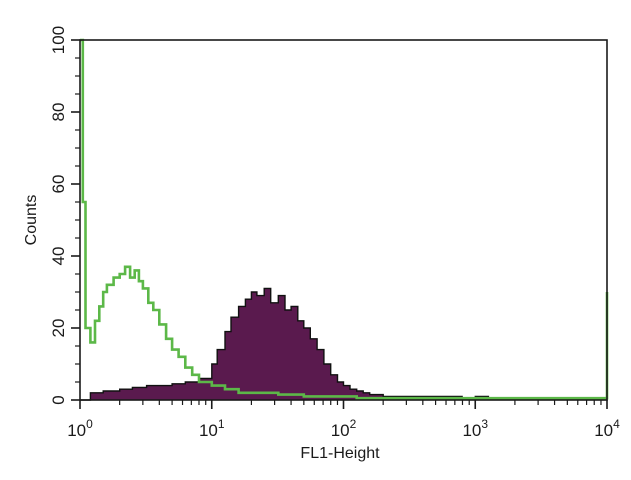 The width and height of the screenshot is (631, 480). Describe the element at coordinates (344, 428) in the screenshot. I see `x-tick-label-2: 10²` at that location.